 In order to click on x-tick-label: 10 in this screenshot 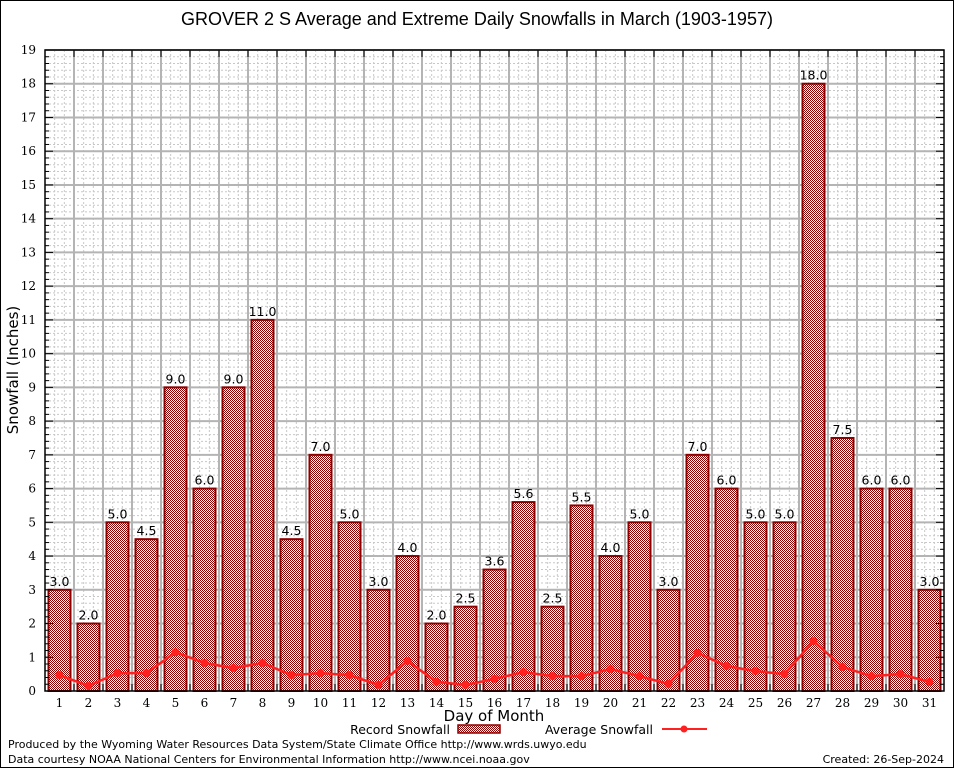, I will do `click(320, 703)`.